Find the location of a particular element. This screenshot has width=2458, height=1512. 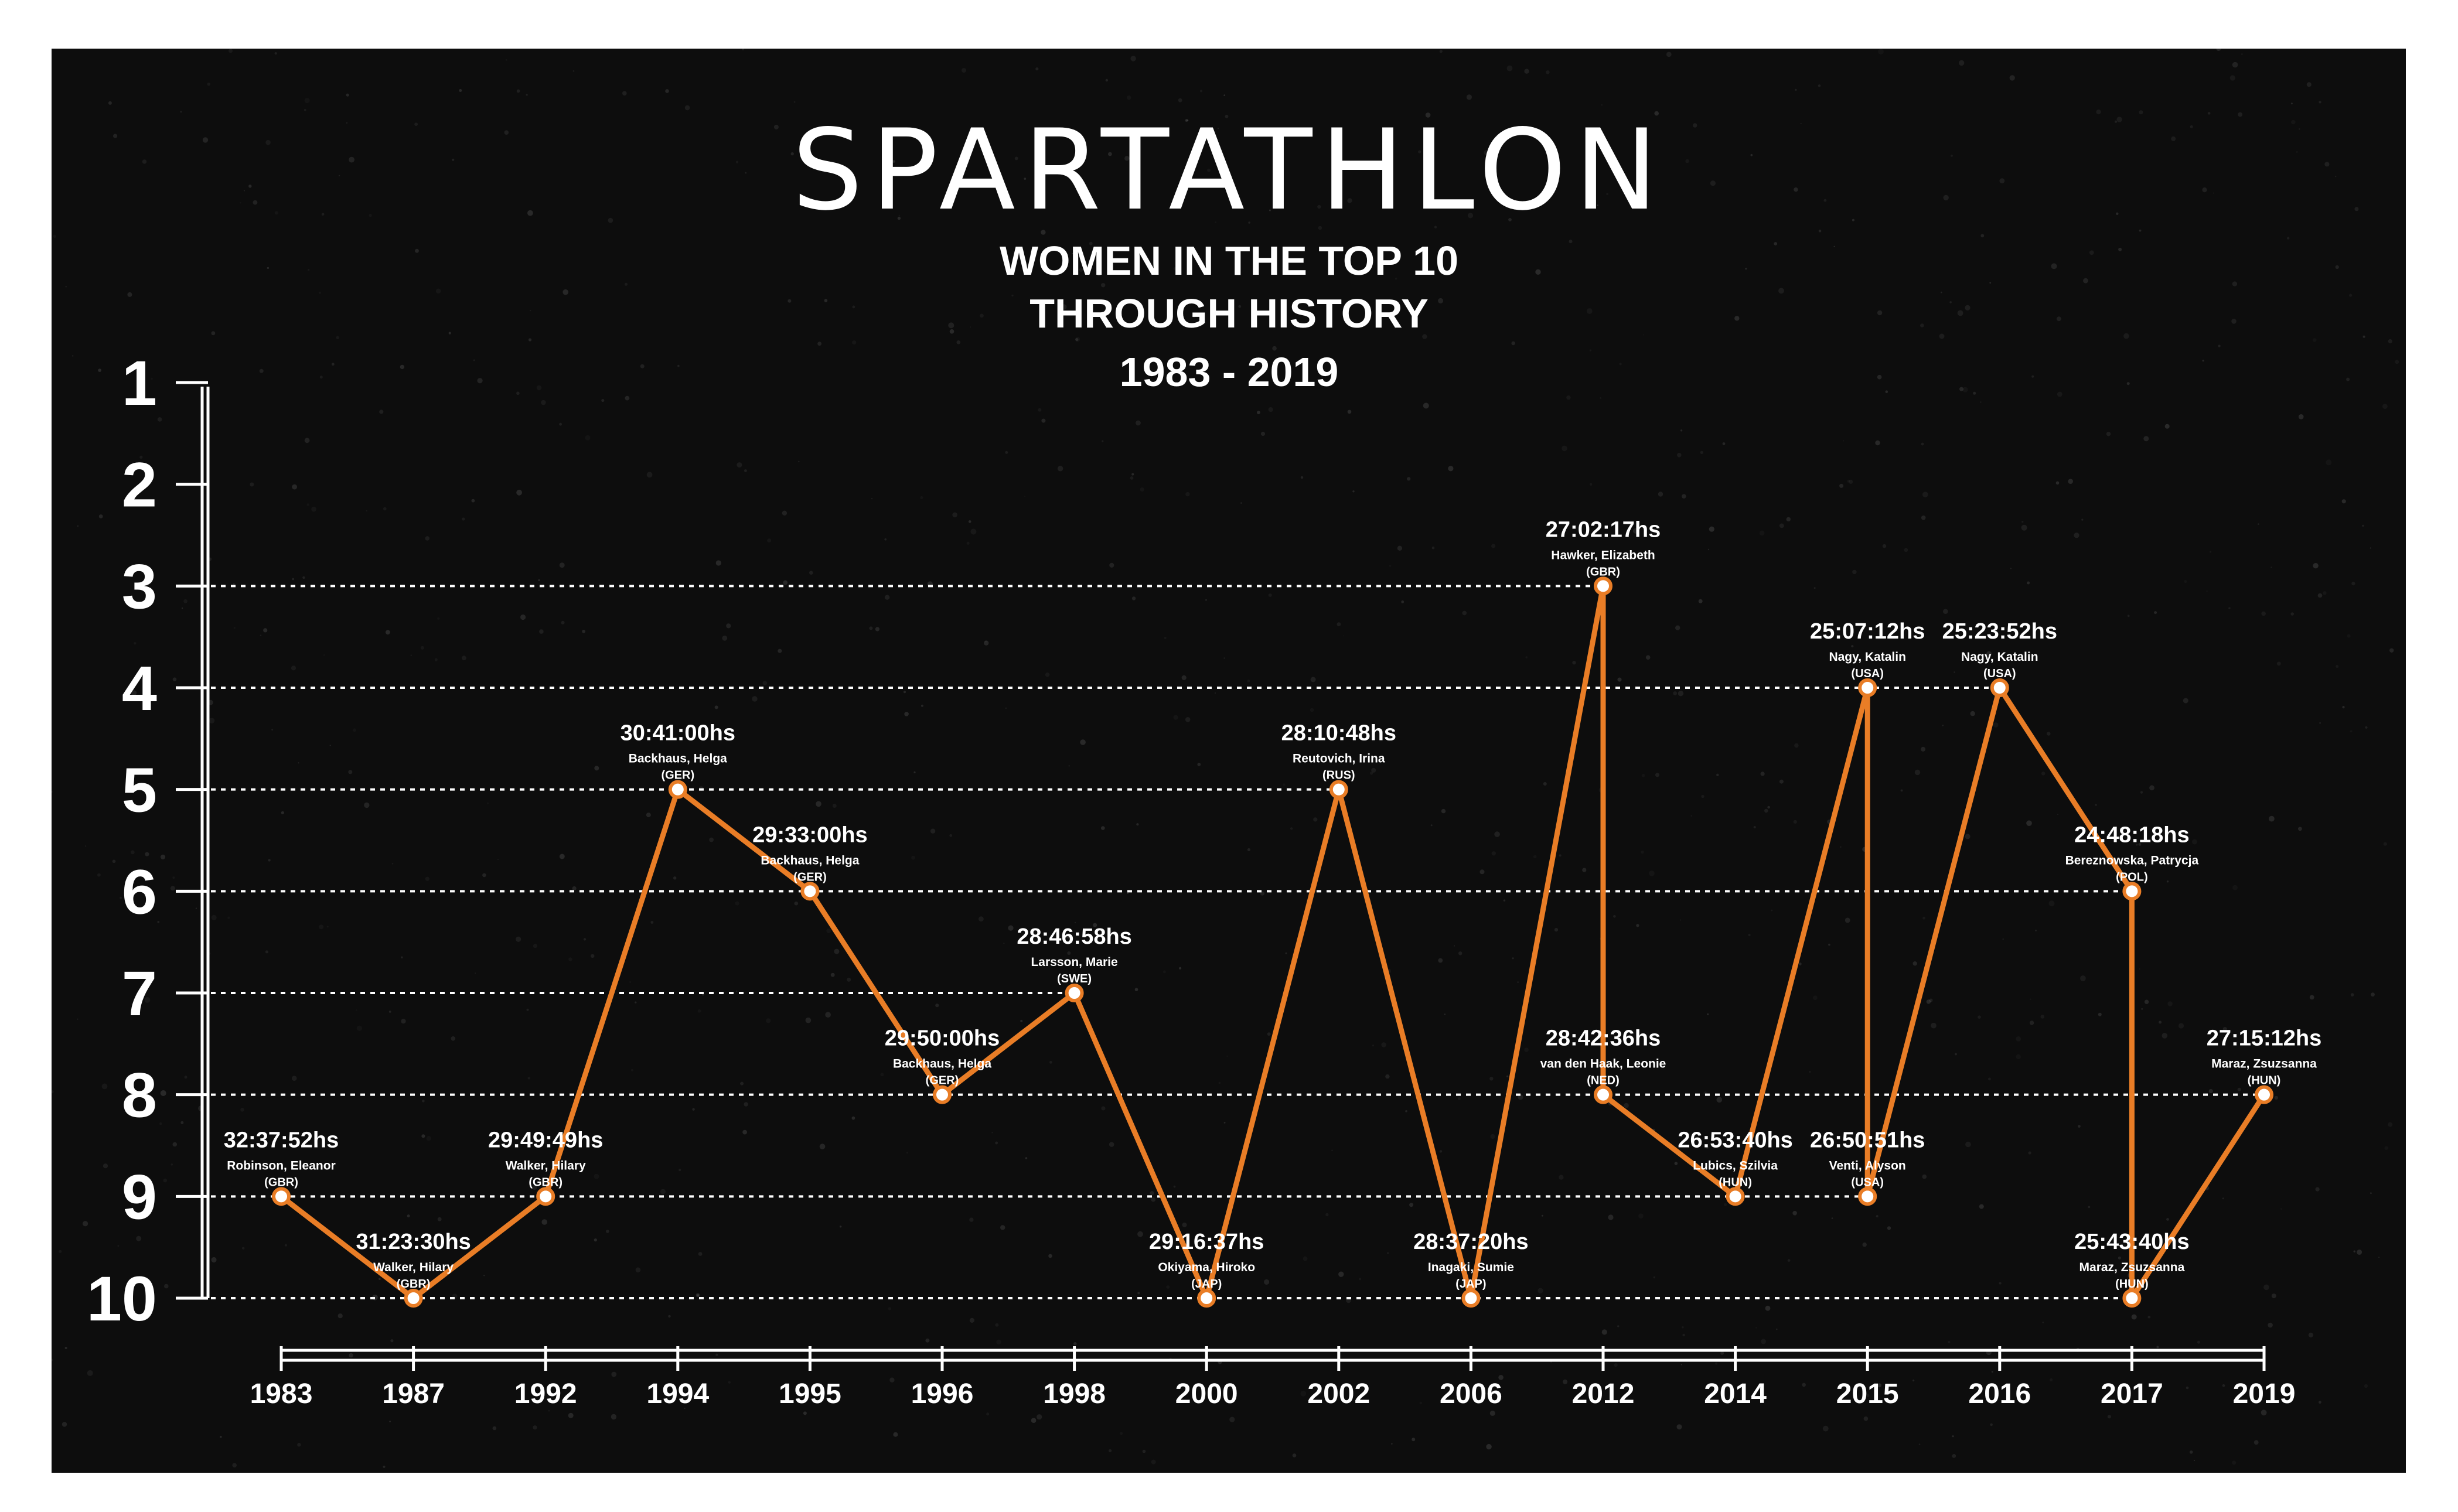

data-label-country: (RUS) is located at coordinates (1338, 775).